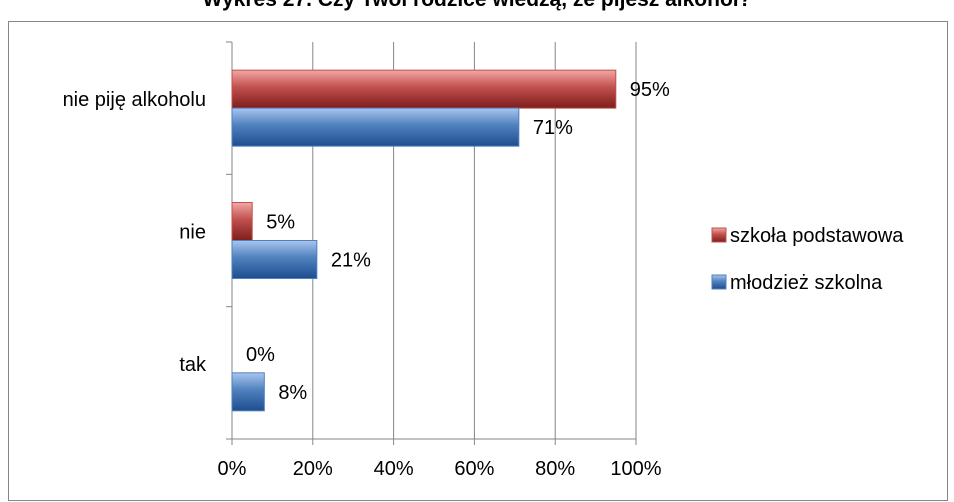 This screenshot has height=502, width=954. Describe the element at coordinates (807, 259) in the screenshot. I see `legend: szkoła podstawowa młodzież szkolna` at that location.